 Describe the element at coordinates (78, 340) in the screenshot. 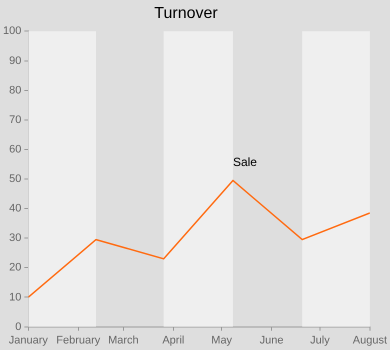

I see `x-tick-label: February` at that location.